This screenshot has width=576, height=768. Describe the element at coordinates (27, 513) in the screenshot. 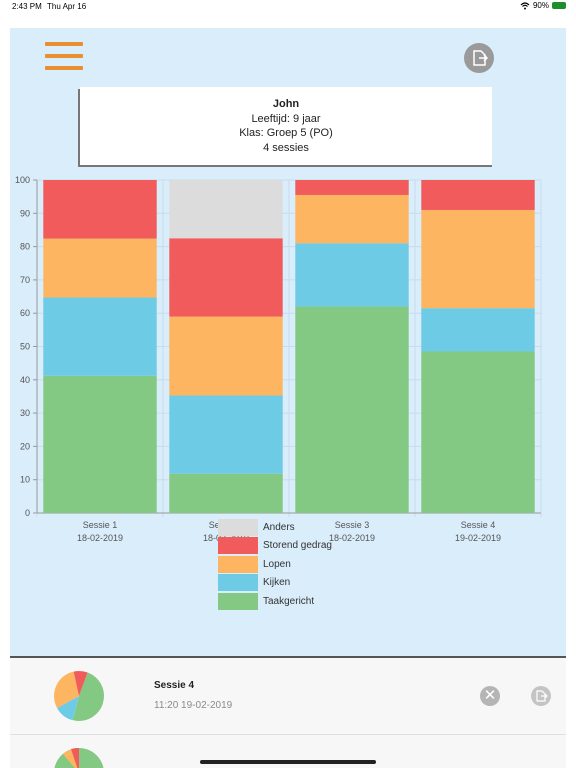

I see `y-tick-label: 0` at that location.